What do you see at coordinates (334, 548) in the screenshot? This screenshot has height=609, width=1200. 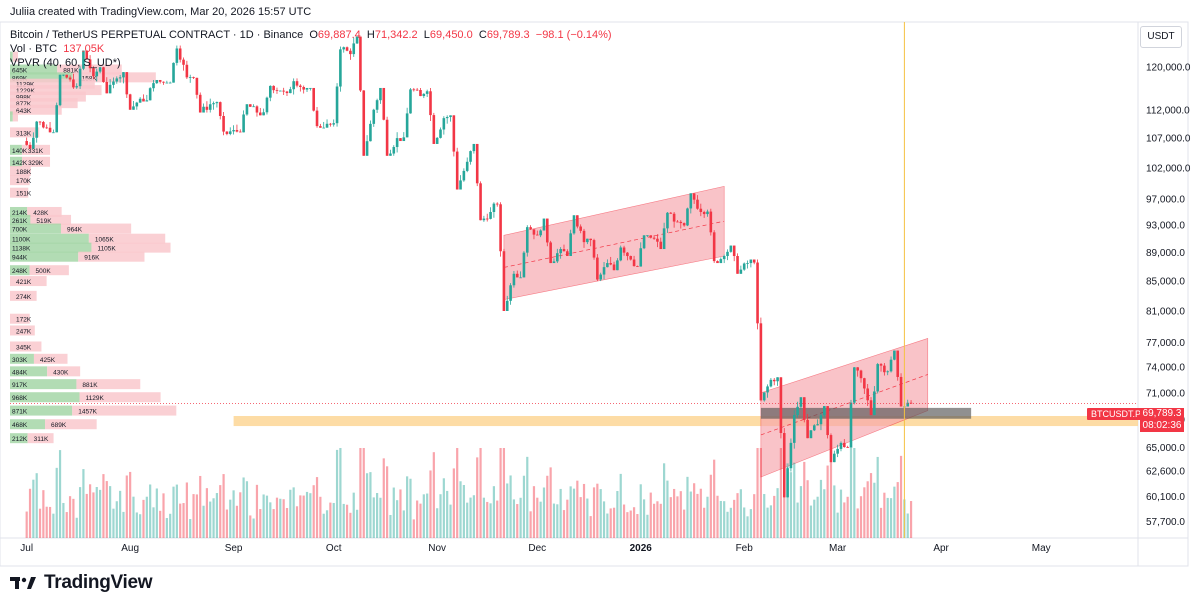 I see `time-tick-label: Oct` at bounding box center [334, 548].